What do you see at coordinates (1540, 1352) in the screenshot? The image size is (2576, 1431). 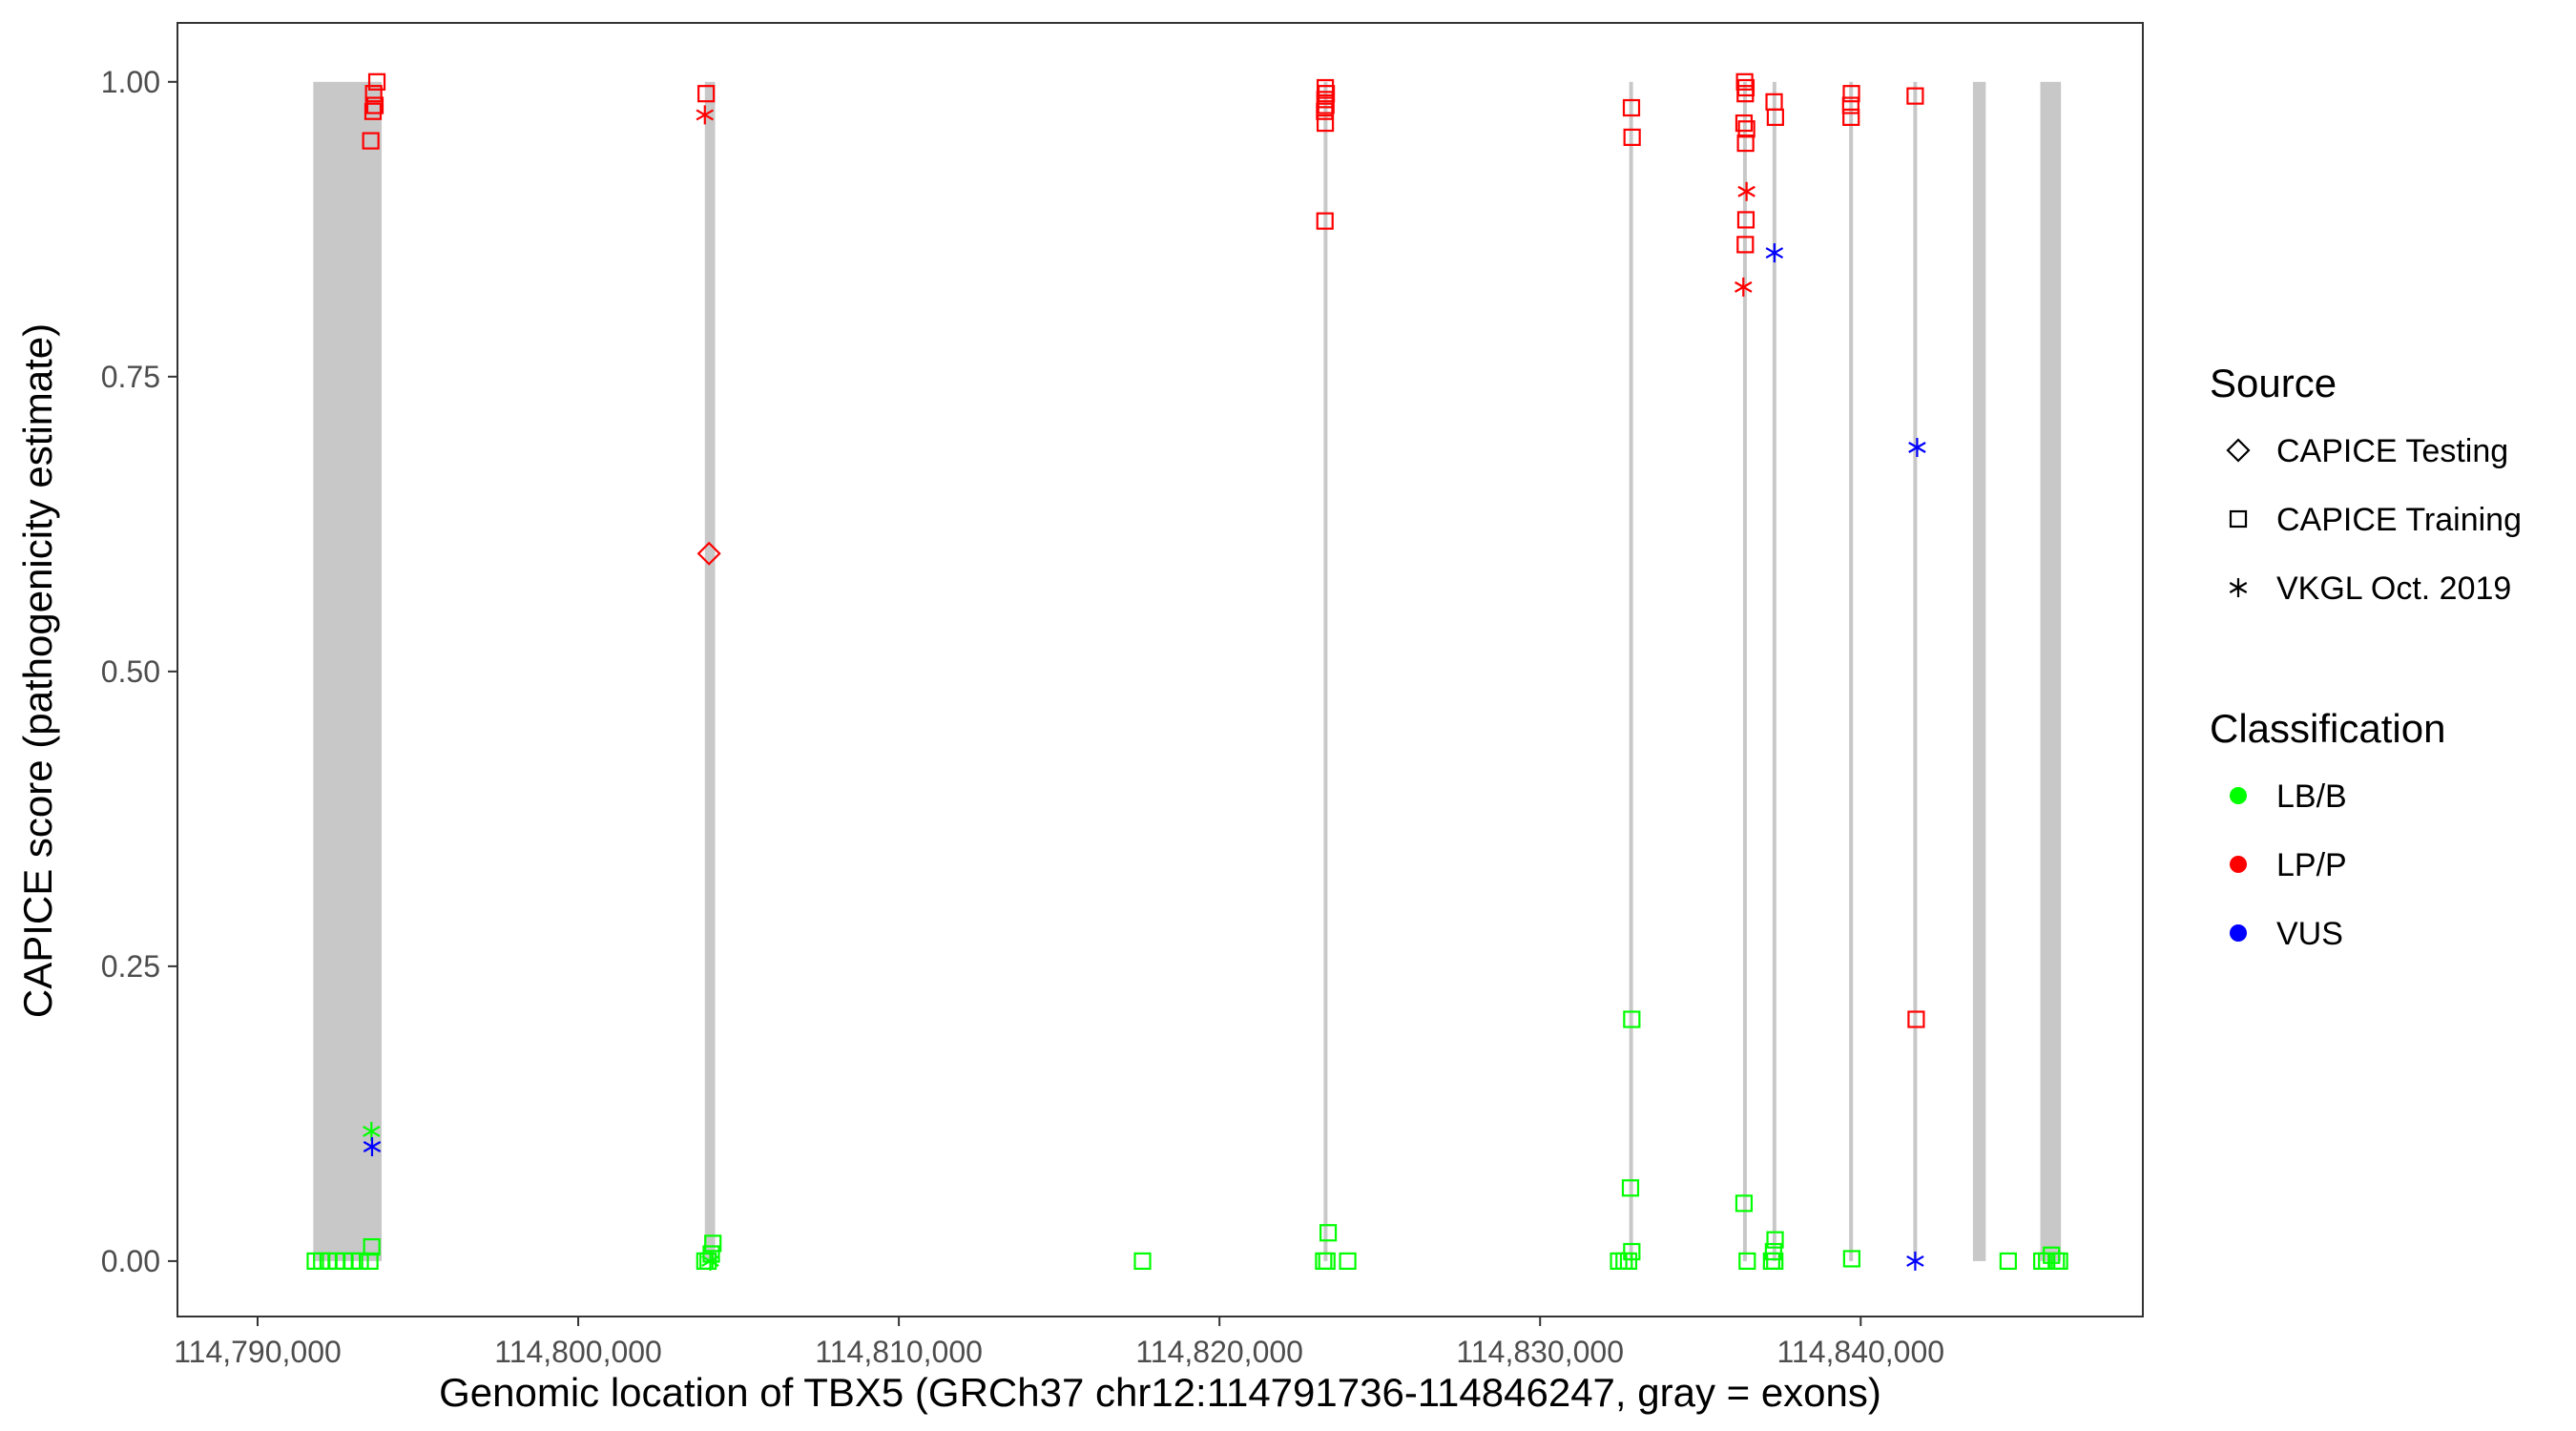 I see `x-tick-label: 114,830,000` at bounding box center [1540, 1352].